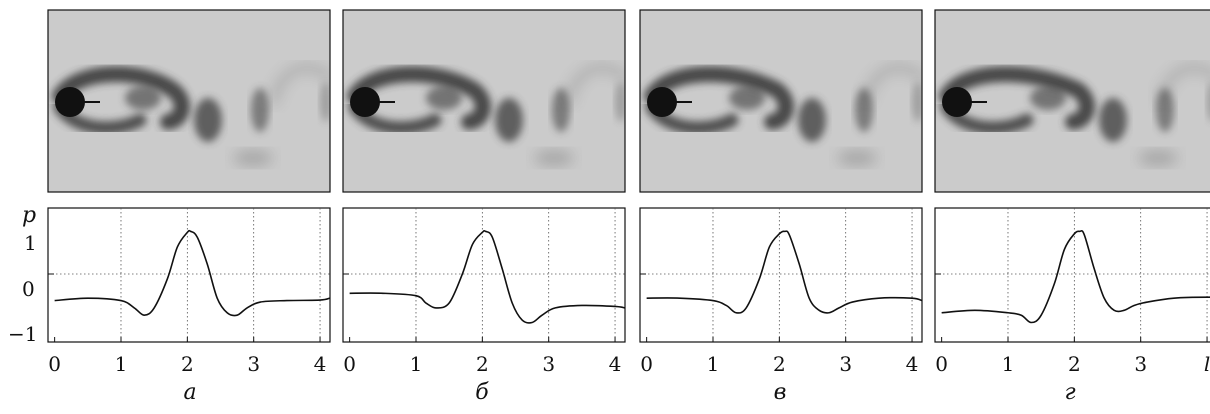 This screenshot has width=1210, height=414. What do you see at coordinates (28, 289) in the screenshot?
I see `y-tick-label: 0` at bounding box center [28, 289].